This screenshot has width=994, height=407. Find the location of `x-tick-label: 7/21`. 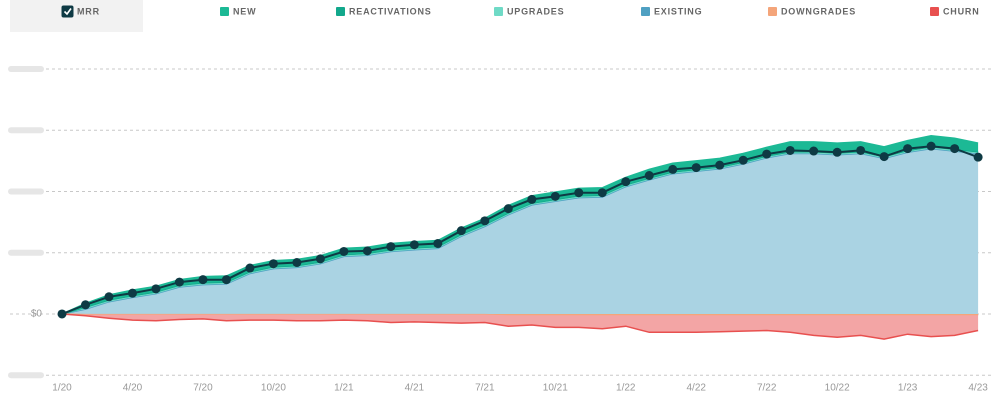

x-tick-label: 7/21 is located at coordinates (485, 388).